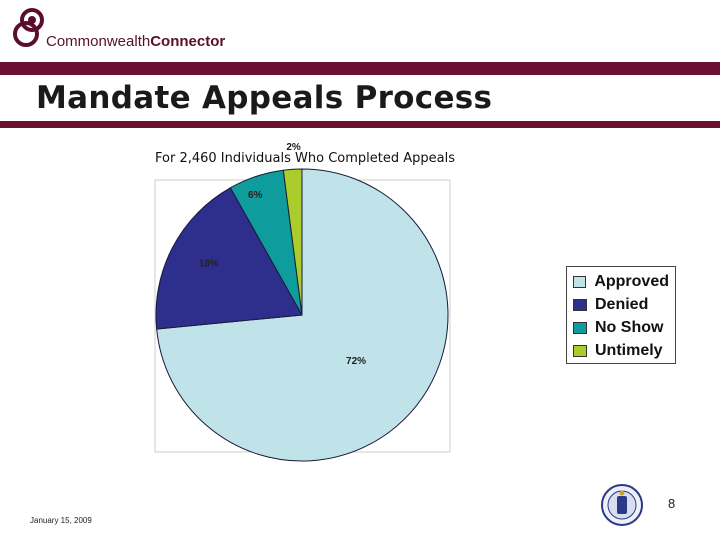  What do you see at coordinates (61, 520) in the screenshot?
I see `footer-date: January 15, 2009` at bounding box center [61, 520].